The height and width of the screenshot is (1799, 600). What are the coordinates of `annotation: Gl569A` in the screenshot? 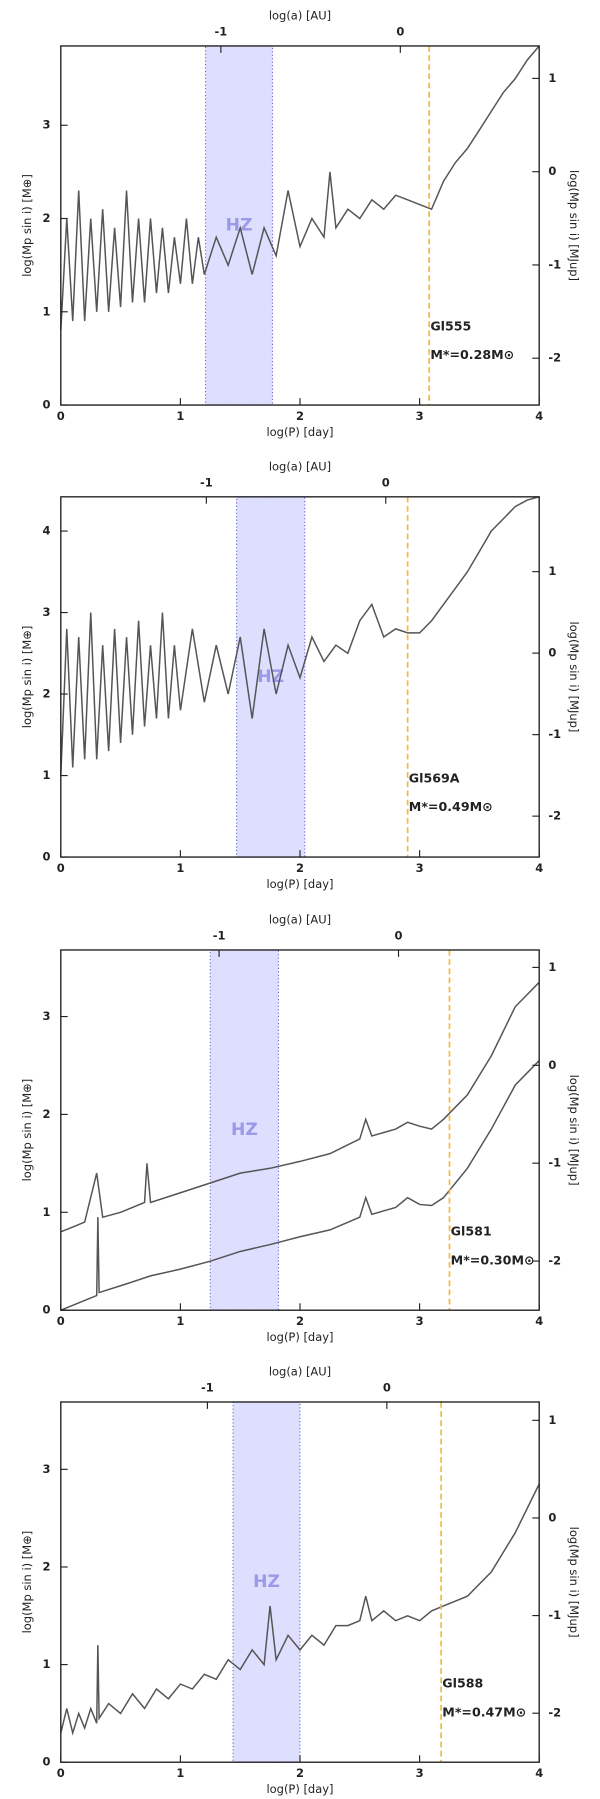 It's located at (434, 778).